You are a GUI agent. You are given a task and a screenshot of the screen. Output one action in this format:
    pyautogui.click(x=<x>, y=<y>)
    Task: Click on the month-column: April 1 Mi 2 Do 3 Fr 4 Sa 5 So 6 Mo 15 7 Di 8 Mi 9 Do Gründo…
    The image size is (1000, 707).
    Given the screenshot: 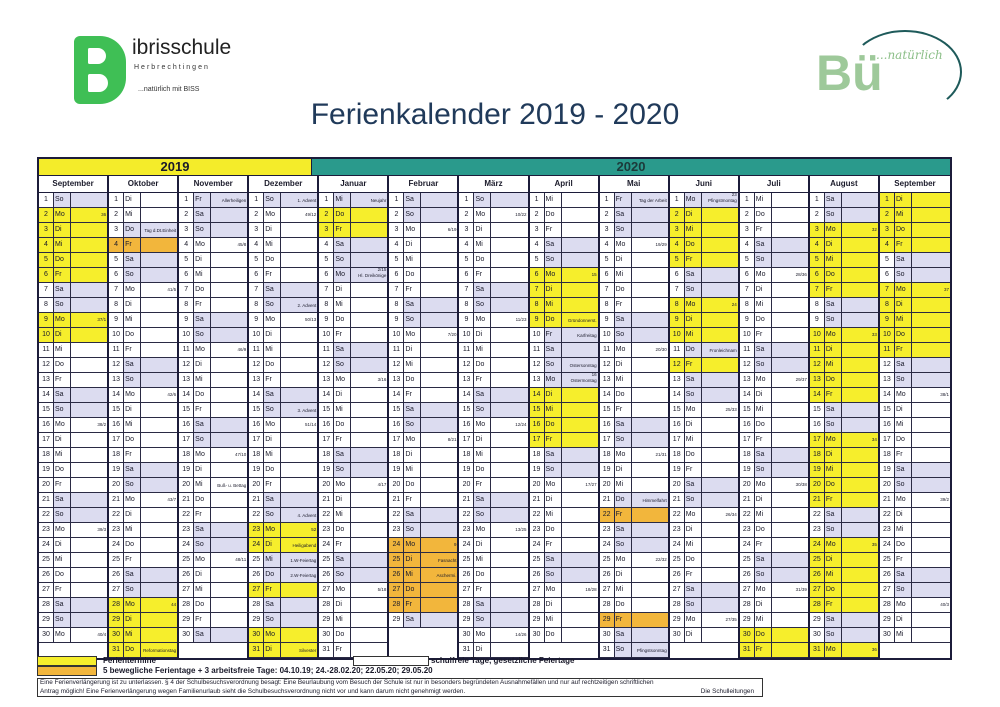 What is the action you would take?
    pyautogui.click(x=564, y=417)
    